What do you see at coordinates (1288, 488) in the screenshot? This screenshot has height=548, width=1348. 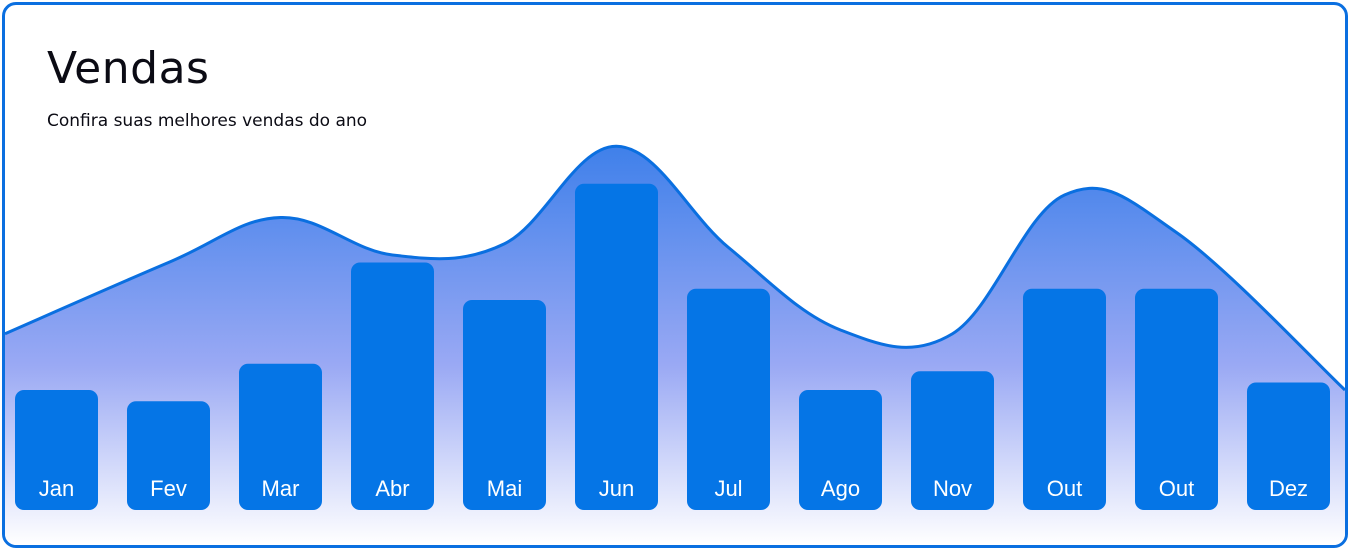 I see `bar-label-11: Dez` at bounding box center [1288, 488].